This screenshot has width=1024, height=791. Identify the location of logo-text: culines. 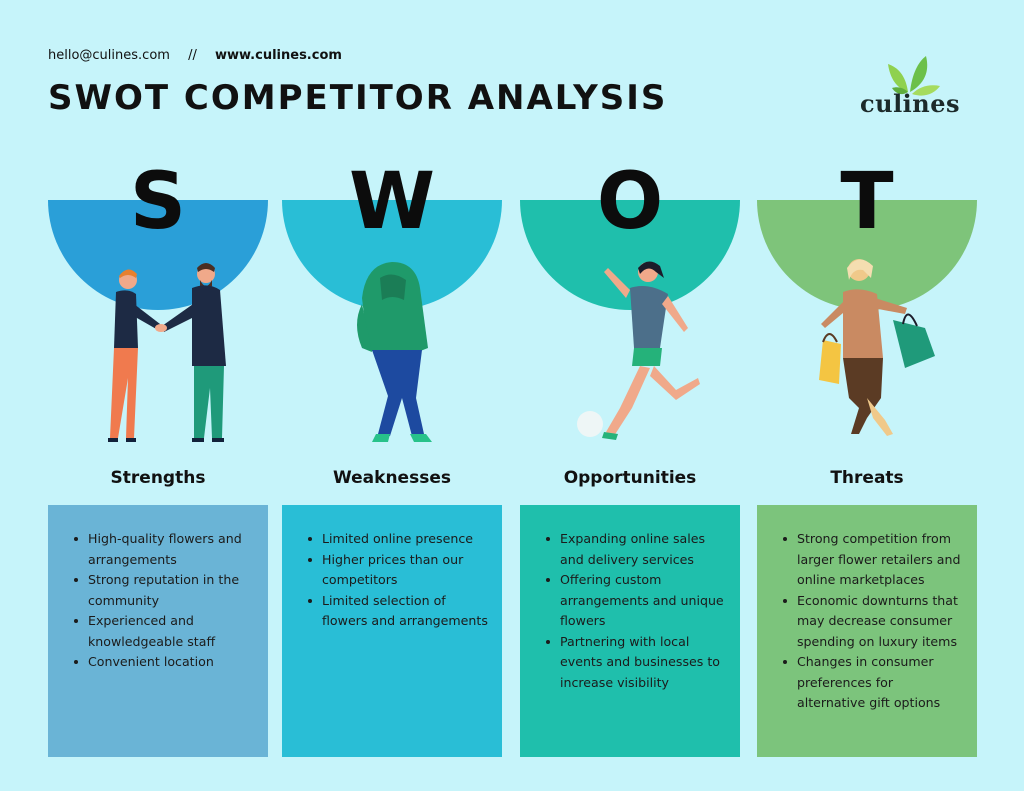
(910, 103).